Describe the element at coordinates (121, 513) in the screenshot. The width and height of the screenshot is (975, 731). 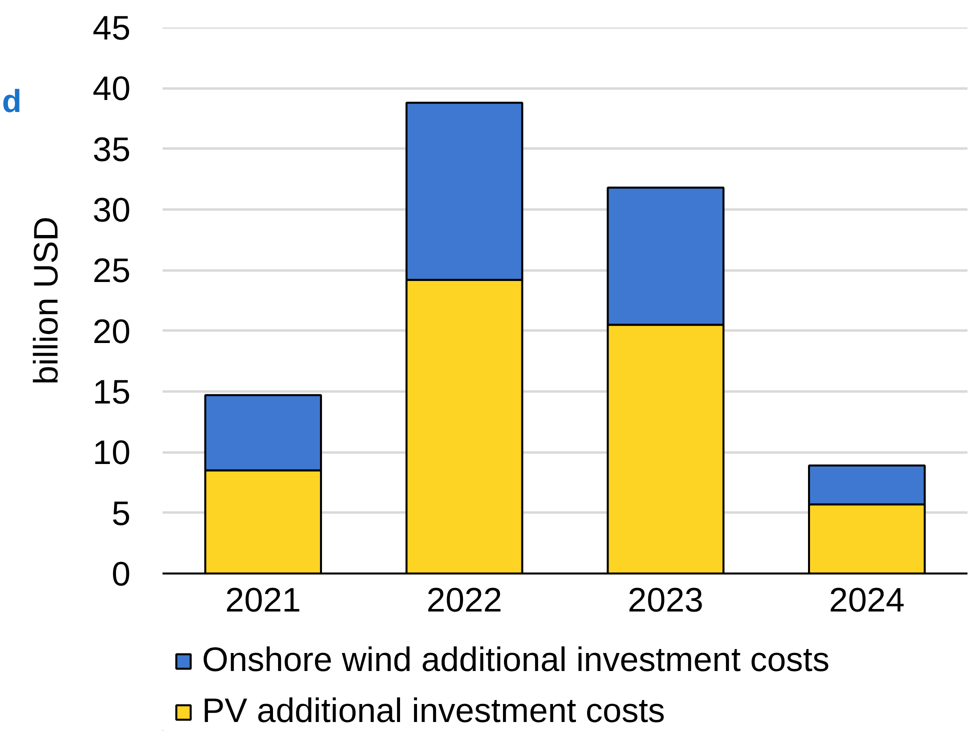
I see `y-tick-label: 5` at that location.